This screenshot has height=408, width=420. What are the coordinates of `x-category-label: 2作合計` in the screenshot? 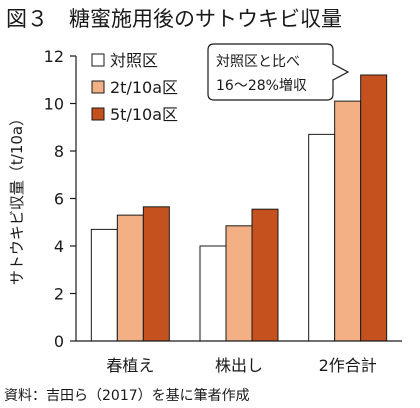 It's located at (348, 365).